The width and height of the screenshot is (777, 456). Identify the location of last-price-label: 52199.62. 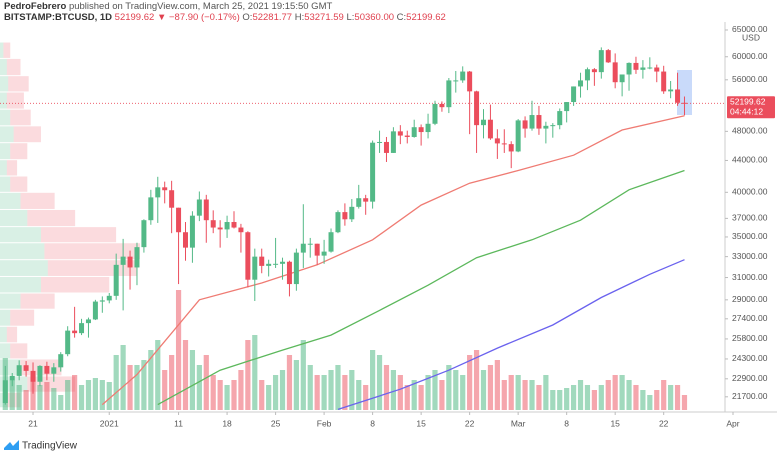
(748, 102).